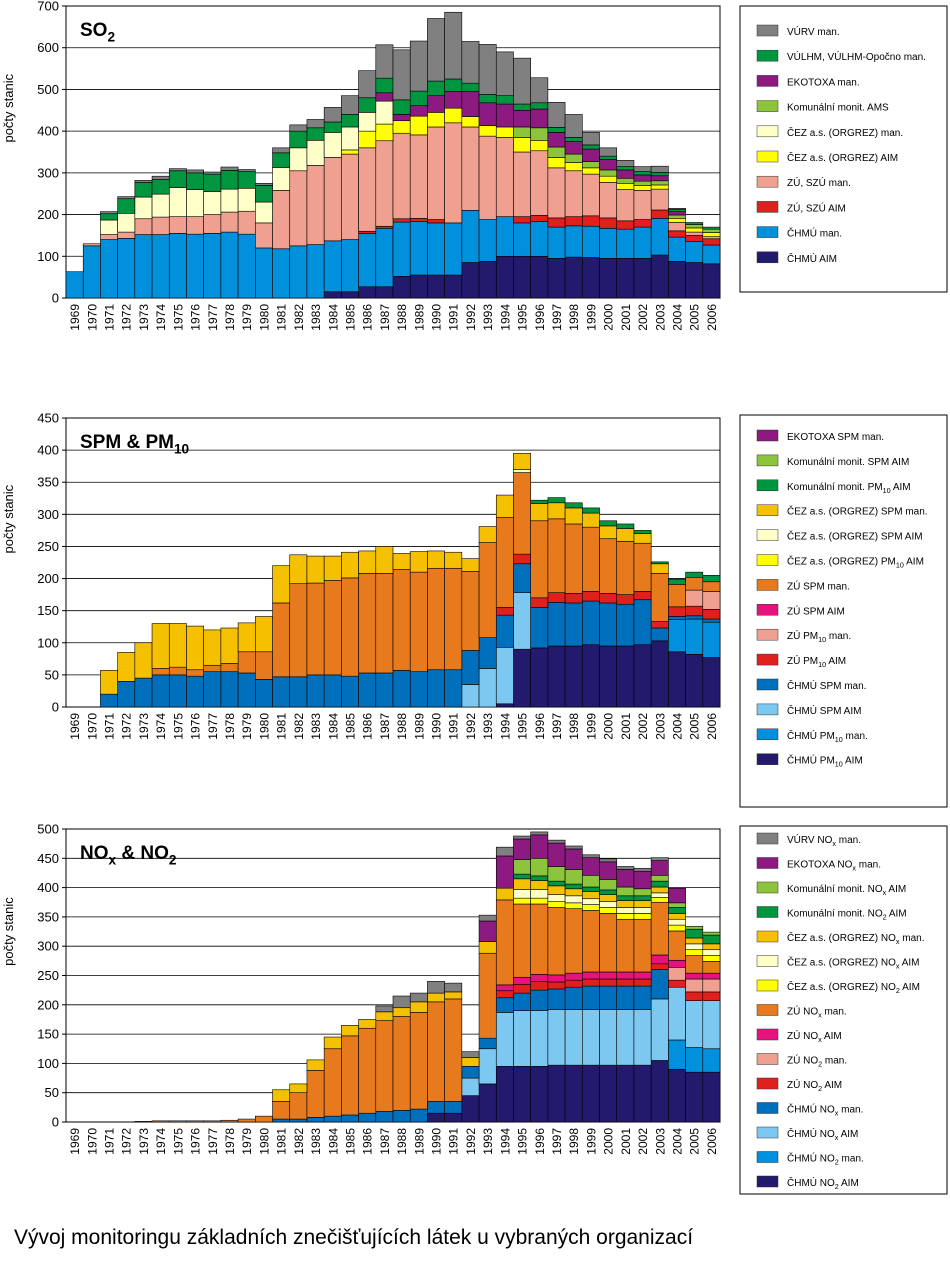 The image size is (950, 1267). I want to click on x-tick-label: 1990, so click(437, 726).